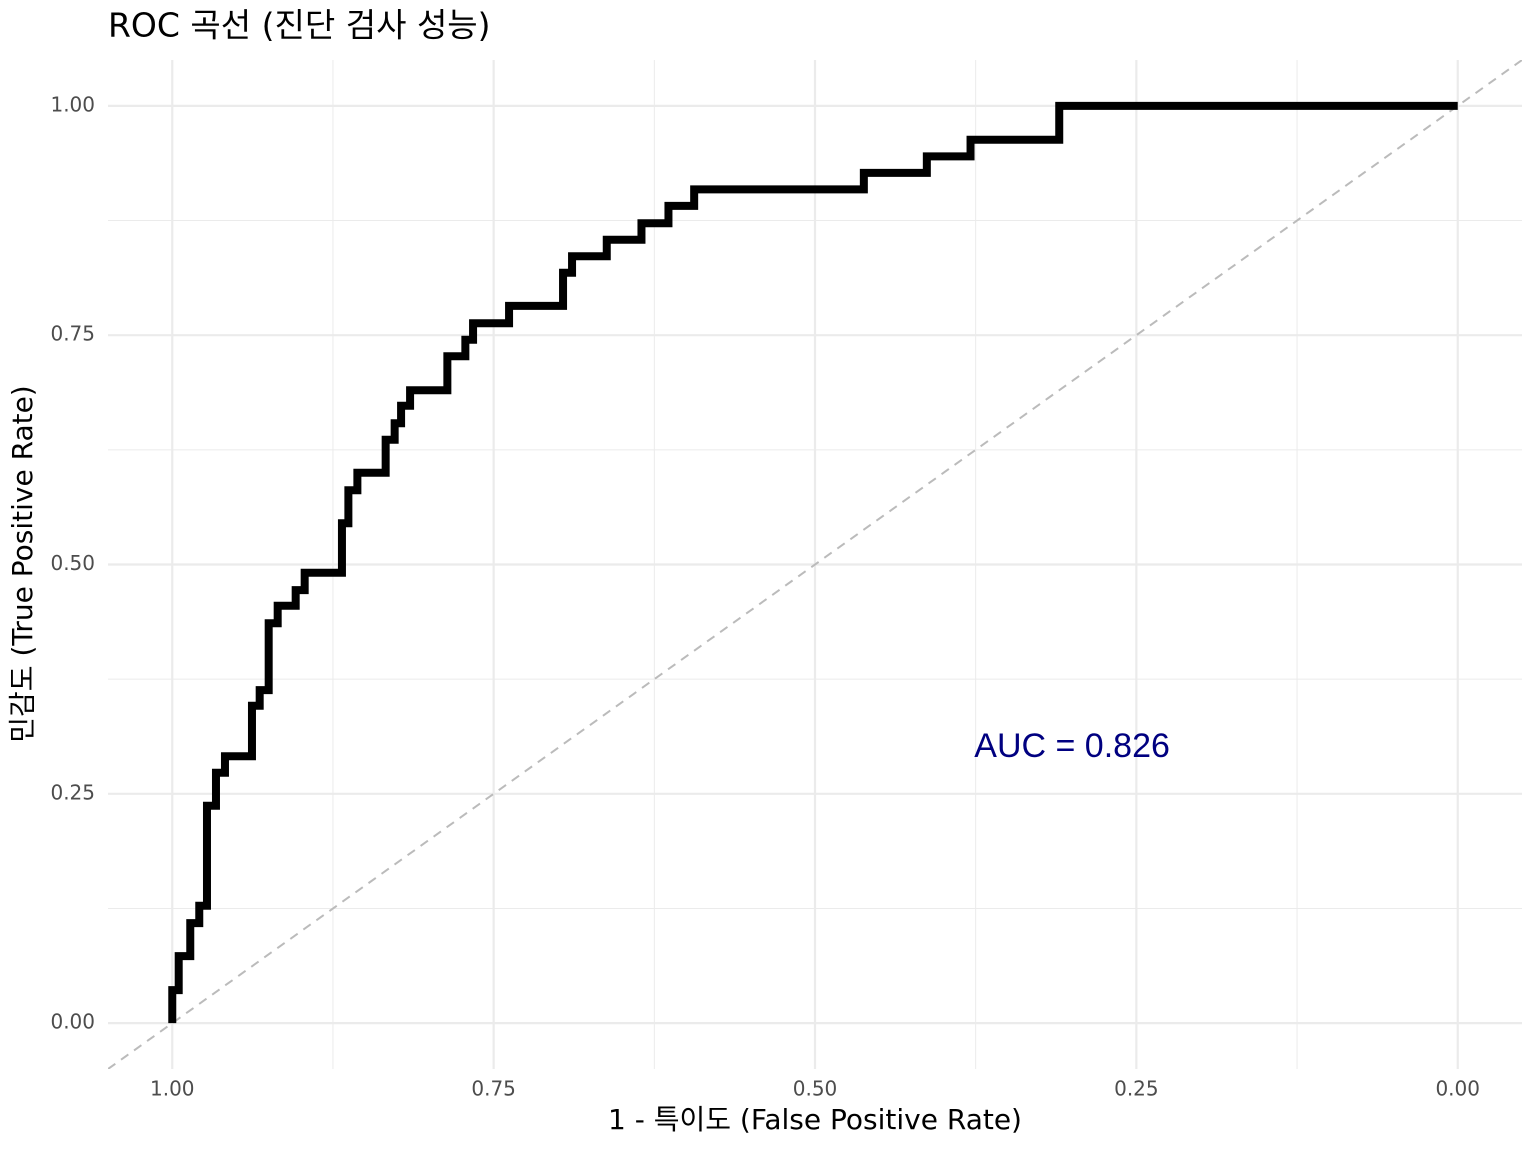  I want to click on y-tick-label: 0.50, so click(72, 563).